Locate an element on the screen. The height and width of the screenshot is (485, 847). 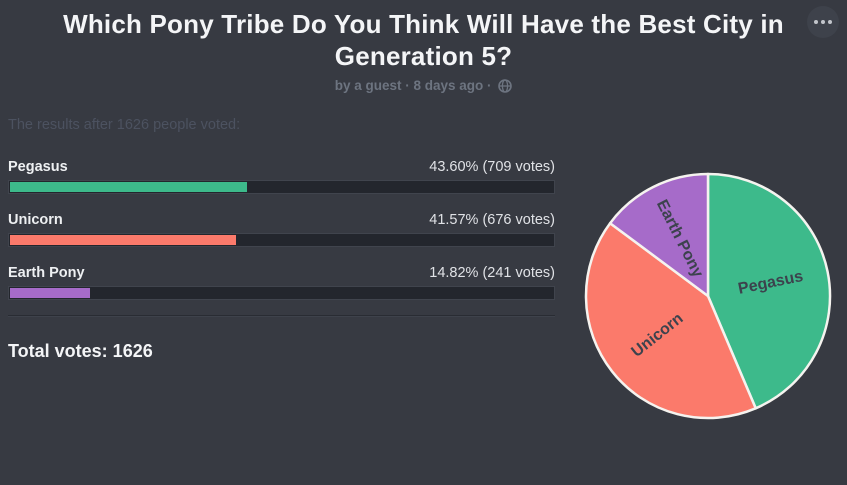
option-row-unicorn: Unicorn 41.57% (676 votes) is located at coordinates (281, 229).